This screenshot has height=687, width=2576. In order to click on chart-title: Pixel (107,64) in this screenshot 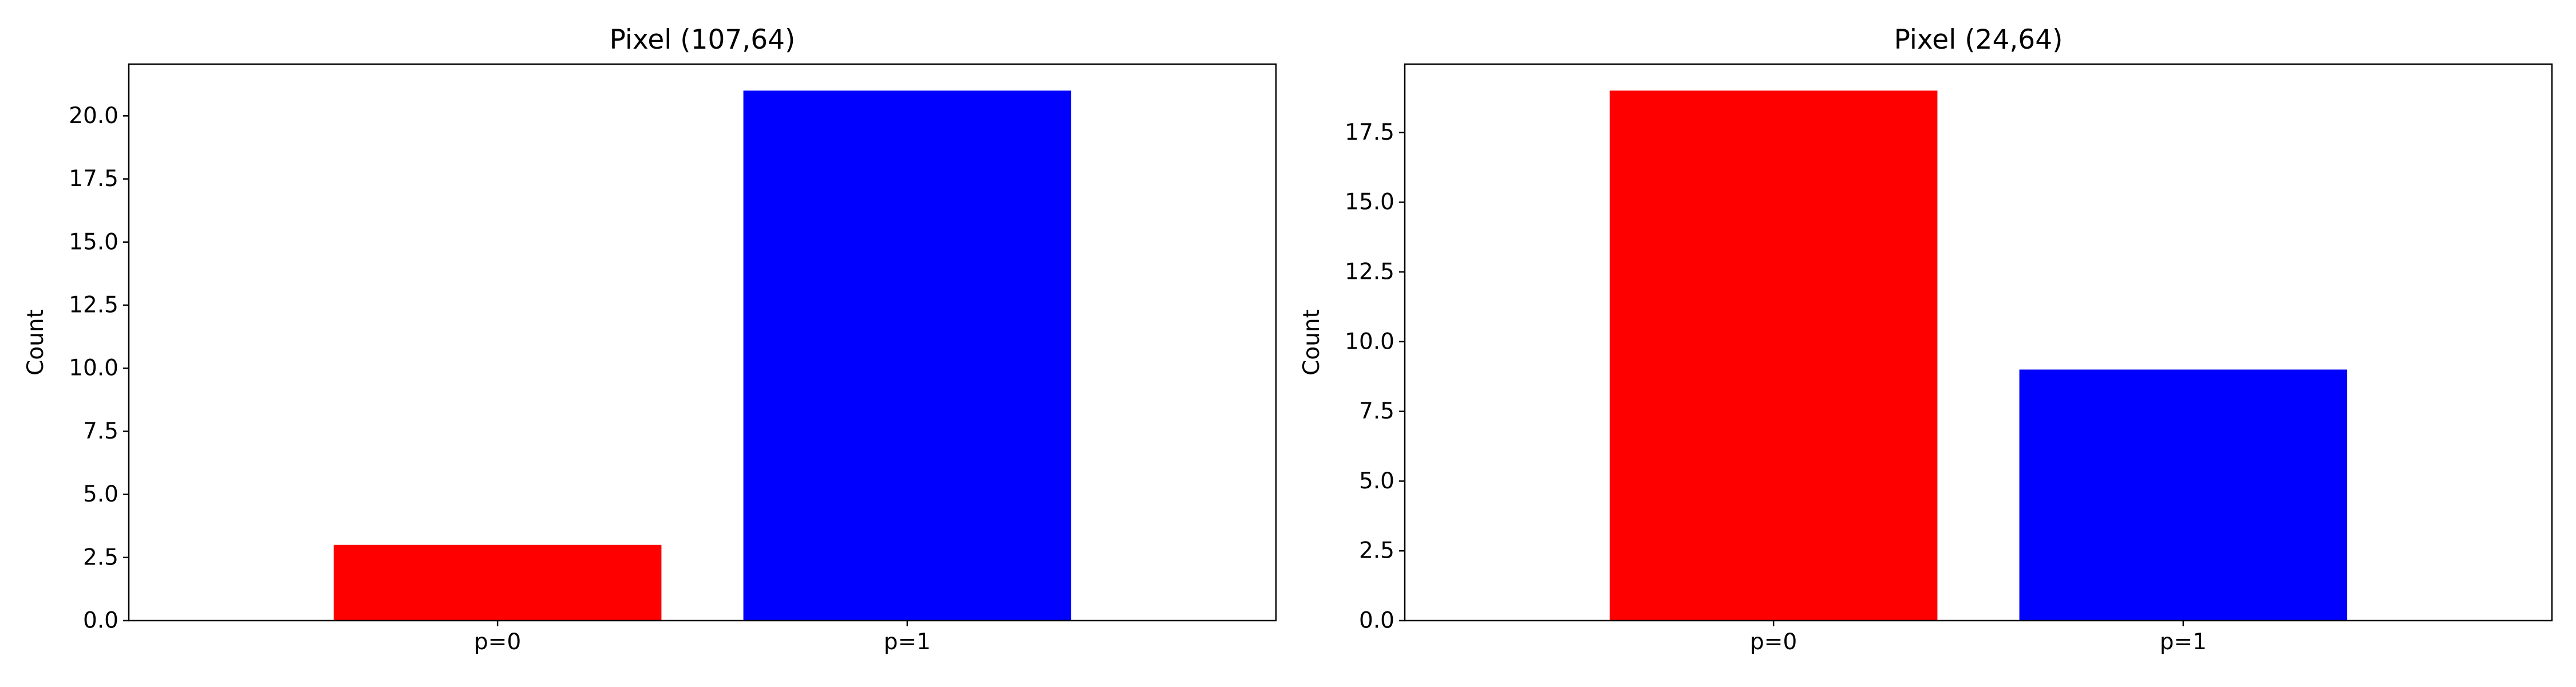, I will do `click(703, 40)`.